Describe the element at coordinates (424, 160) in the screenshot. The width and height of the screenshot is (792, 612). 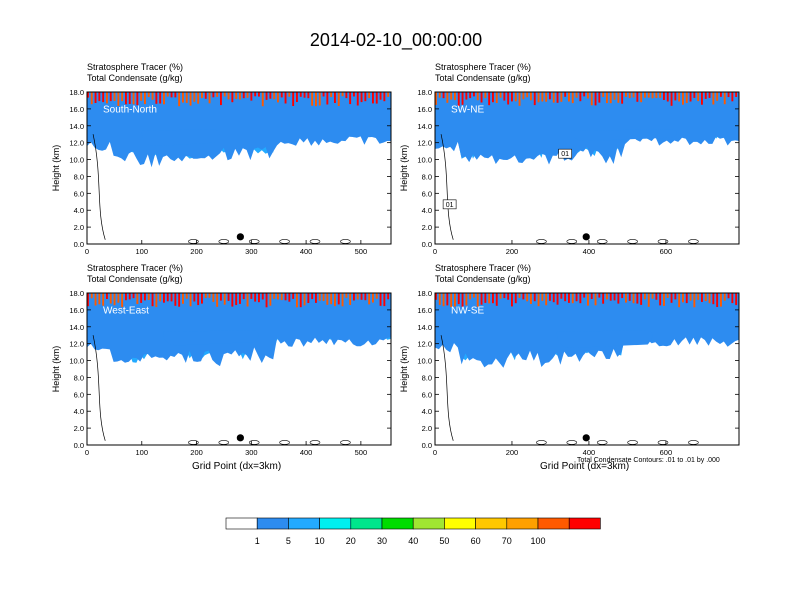
I see `y-tick-label: 10.0` at that location.